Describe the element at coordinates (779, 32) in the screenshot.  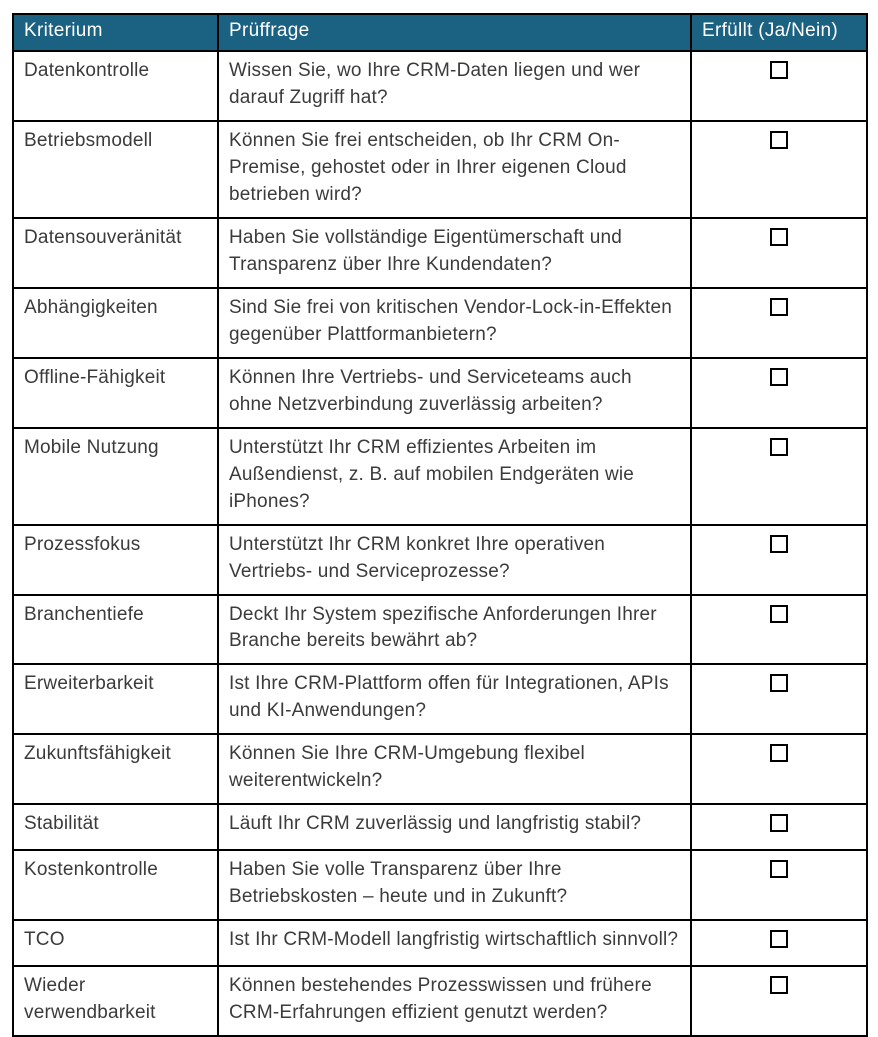
I see `column-header-erfuellt: Erfüllt (Ja/Nein)` at that location.